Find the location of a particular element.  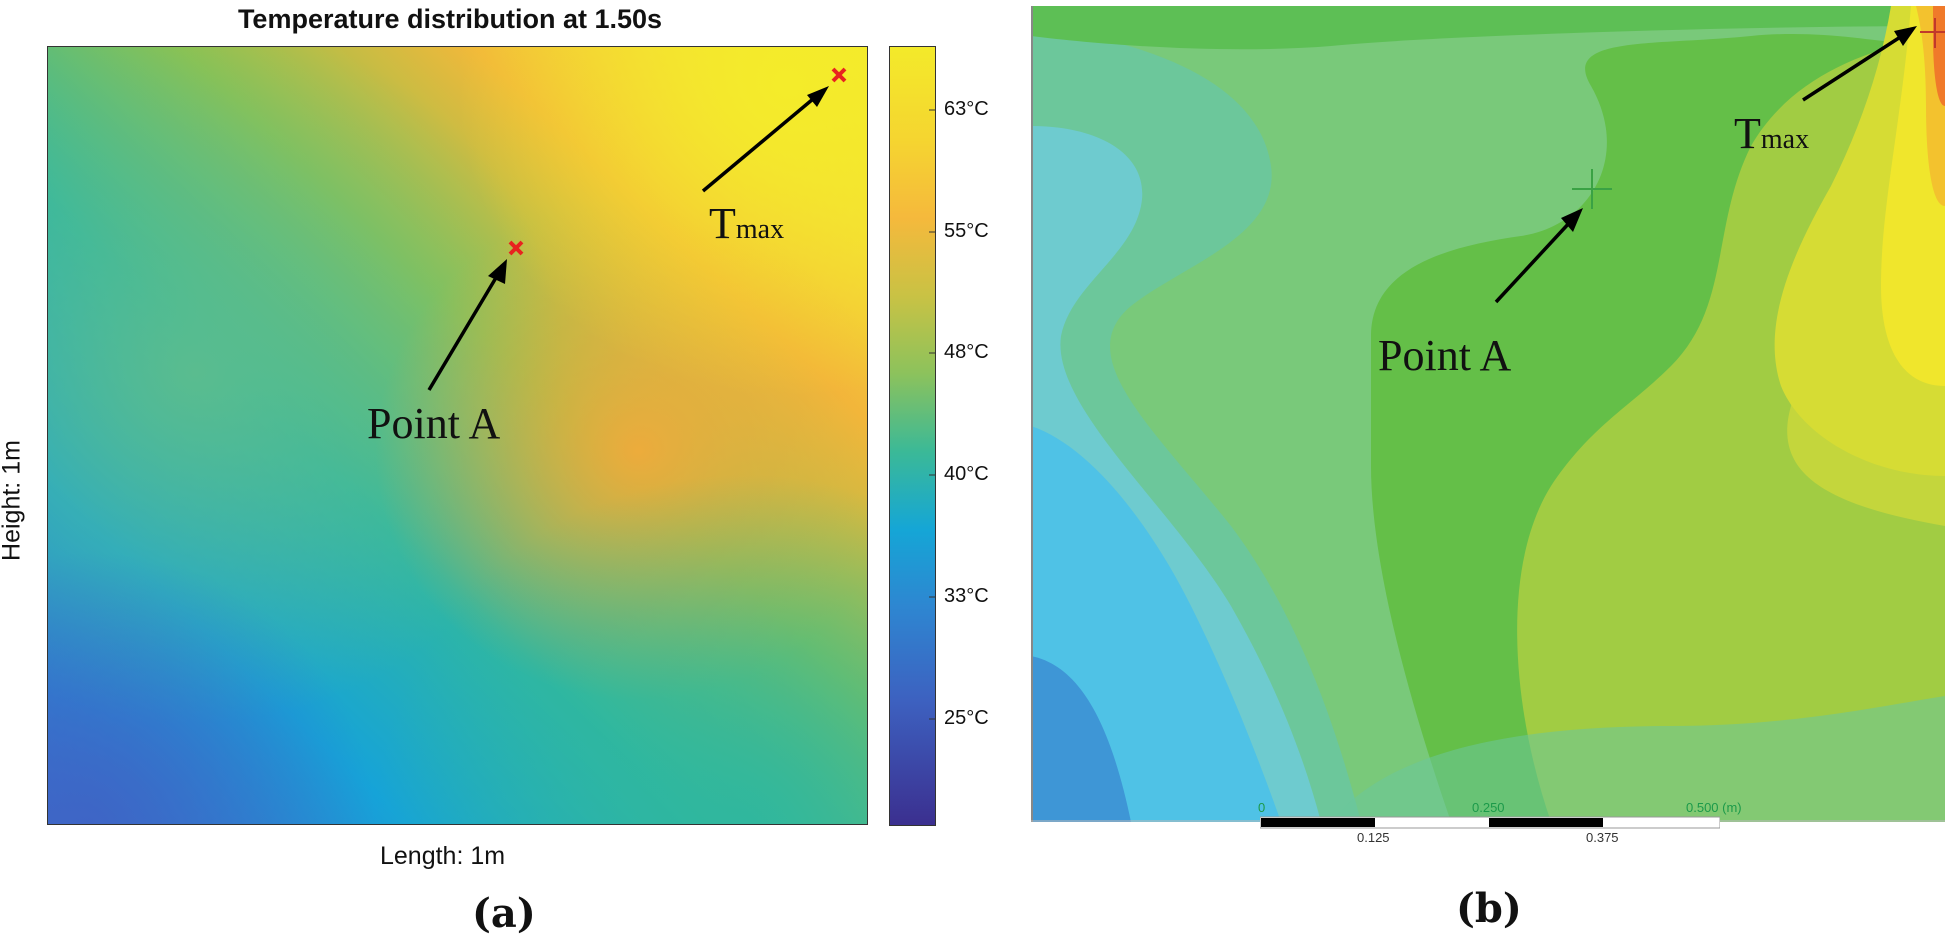

caption-a: (a) is located at coordinates (504, 913).